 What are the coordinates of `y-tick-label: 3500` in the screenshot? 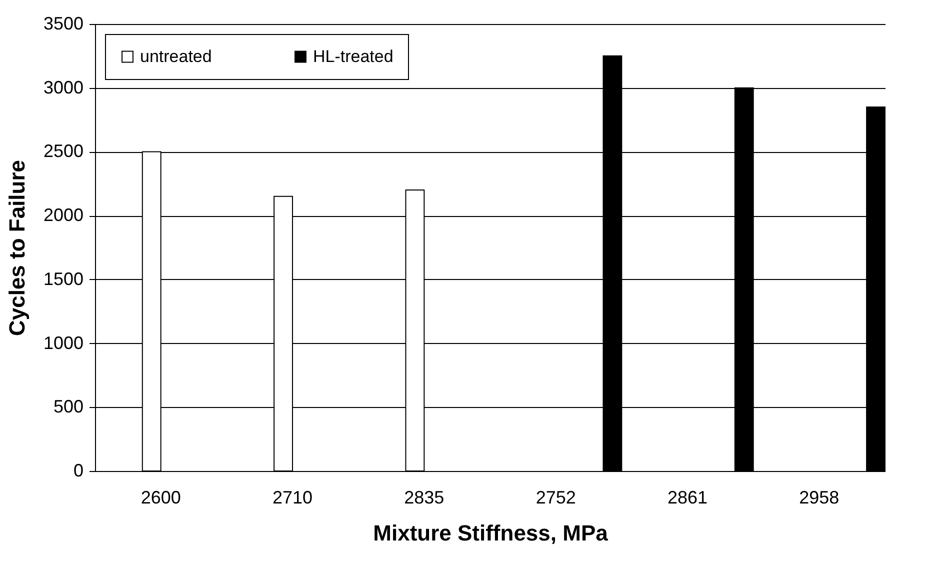 It's located at (63, 24).